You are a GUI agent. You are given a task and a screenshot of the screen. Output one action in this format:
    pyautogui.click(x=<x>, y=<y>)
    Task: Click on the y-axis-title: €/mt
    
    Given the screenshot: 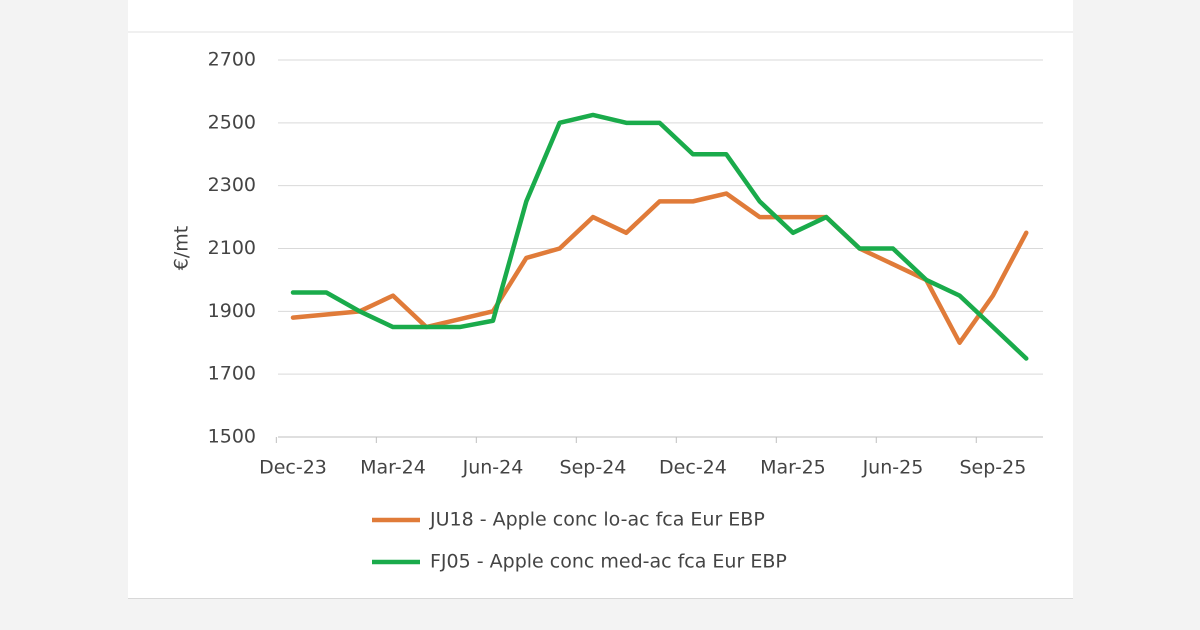 What is the action you would take?
    pyautogui.click(x=182, y=248)
    